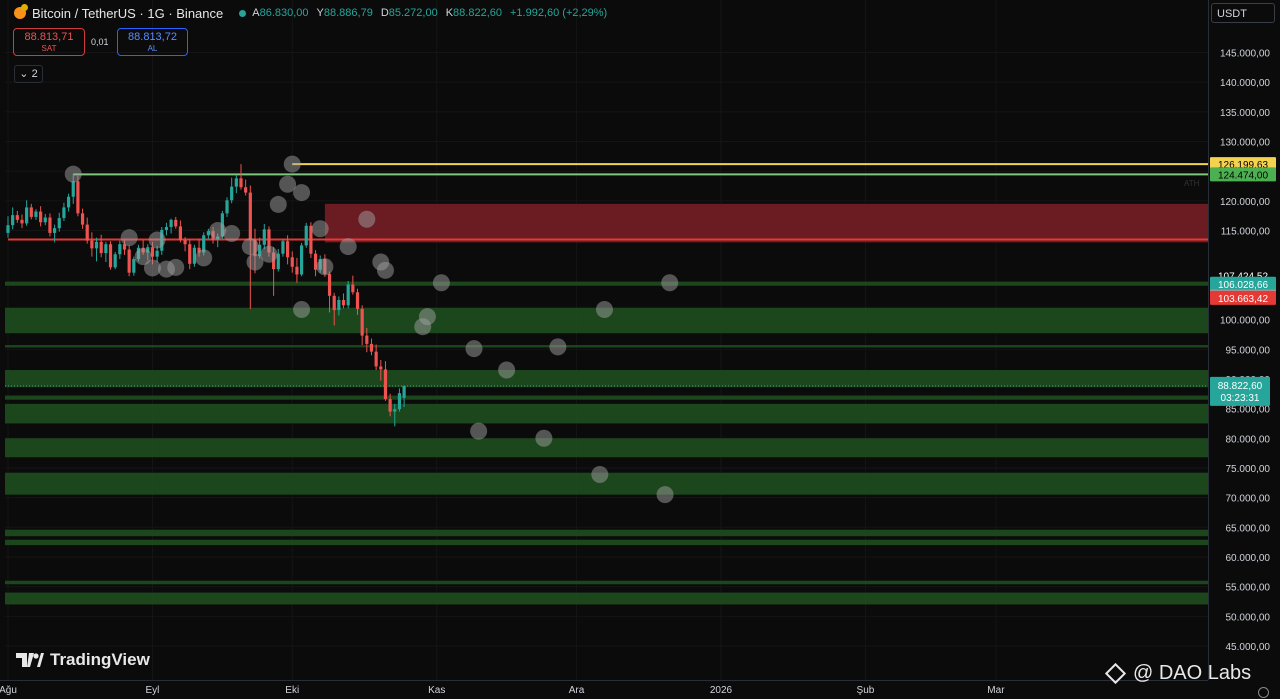 This screenshot has height=699, width=1280. Describe the element at coordinates (100, 659) in the screenshot. I see `tradingview-wordmark: TradingView` at that location.